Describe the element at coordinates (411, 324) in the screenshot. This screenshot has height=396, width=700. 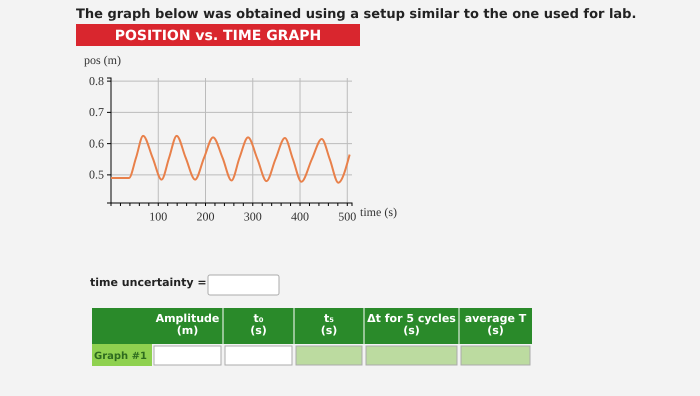
I see `text: Δt for 5 cycles (s)` at that location.